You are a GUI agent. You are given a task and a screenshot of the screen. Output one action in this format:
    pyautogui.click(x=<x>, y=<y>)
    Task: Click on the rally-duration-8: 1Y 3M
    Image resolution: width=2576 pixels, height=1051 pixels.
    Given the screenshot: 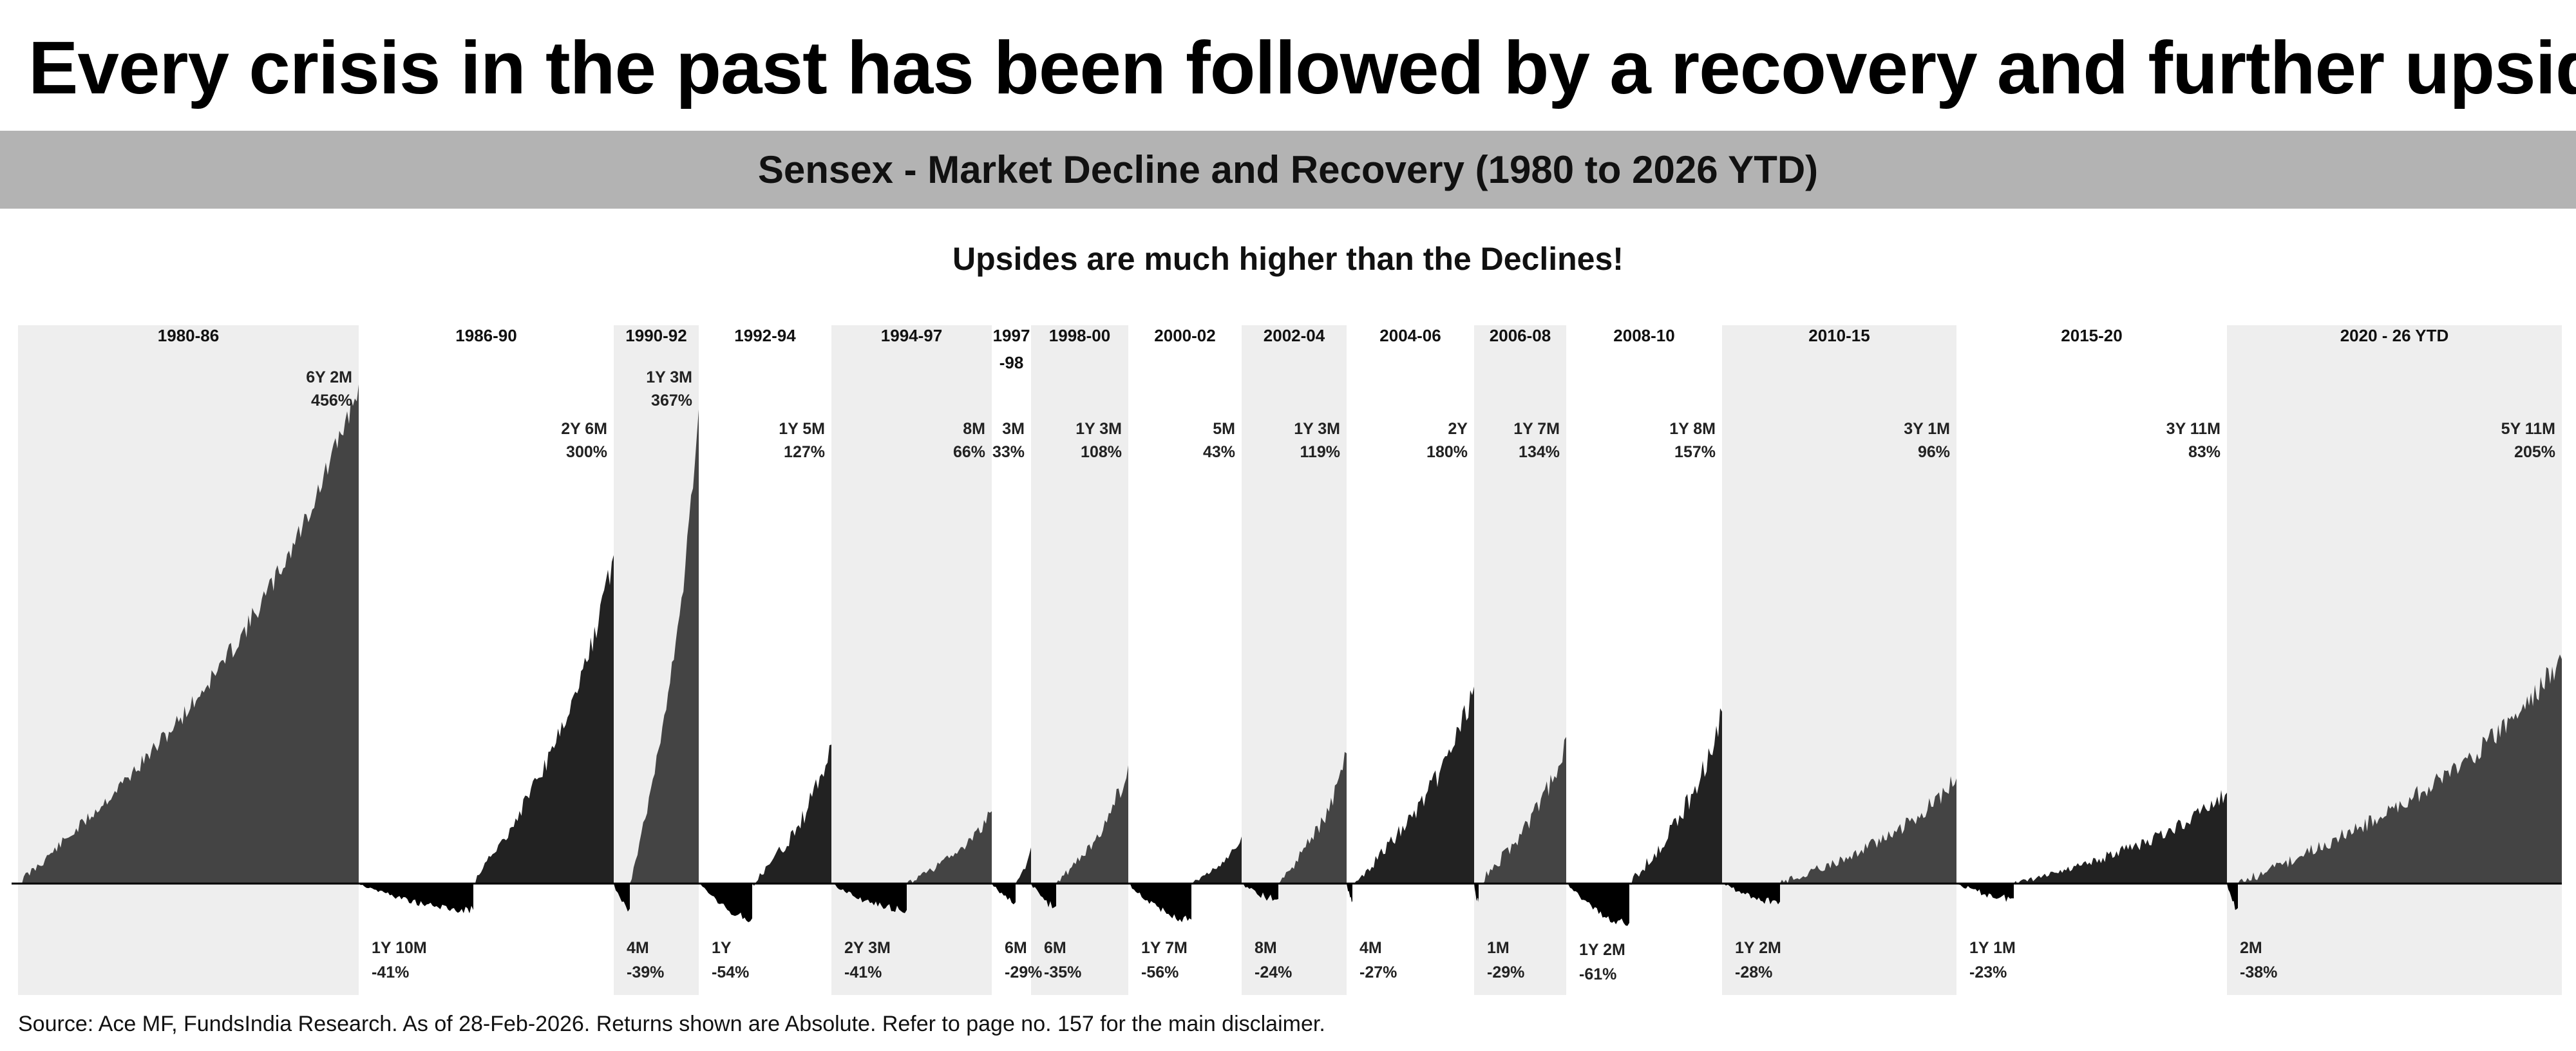 What is the action you would take?
    pyautogui.click(x=1317, y=429)
    